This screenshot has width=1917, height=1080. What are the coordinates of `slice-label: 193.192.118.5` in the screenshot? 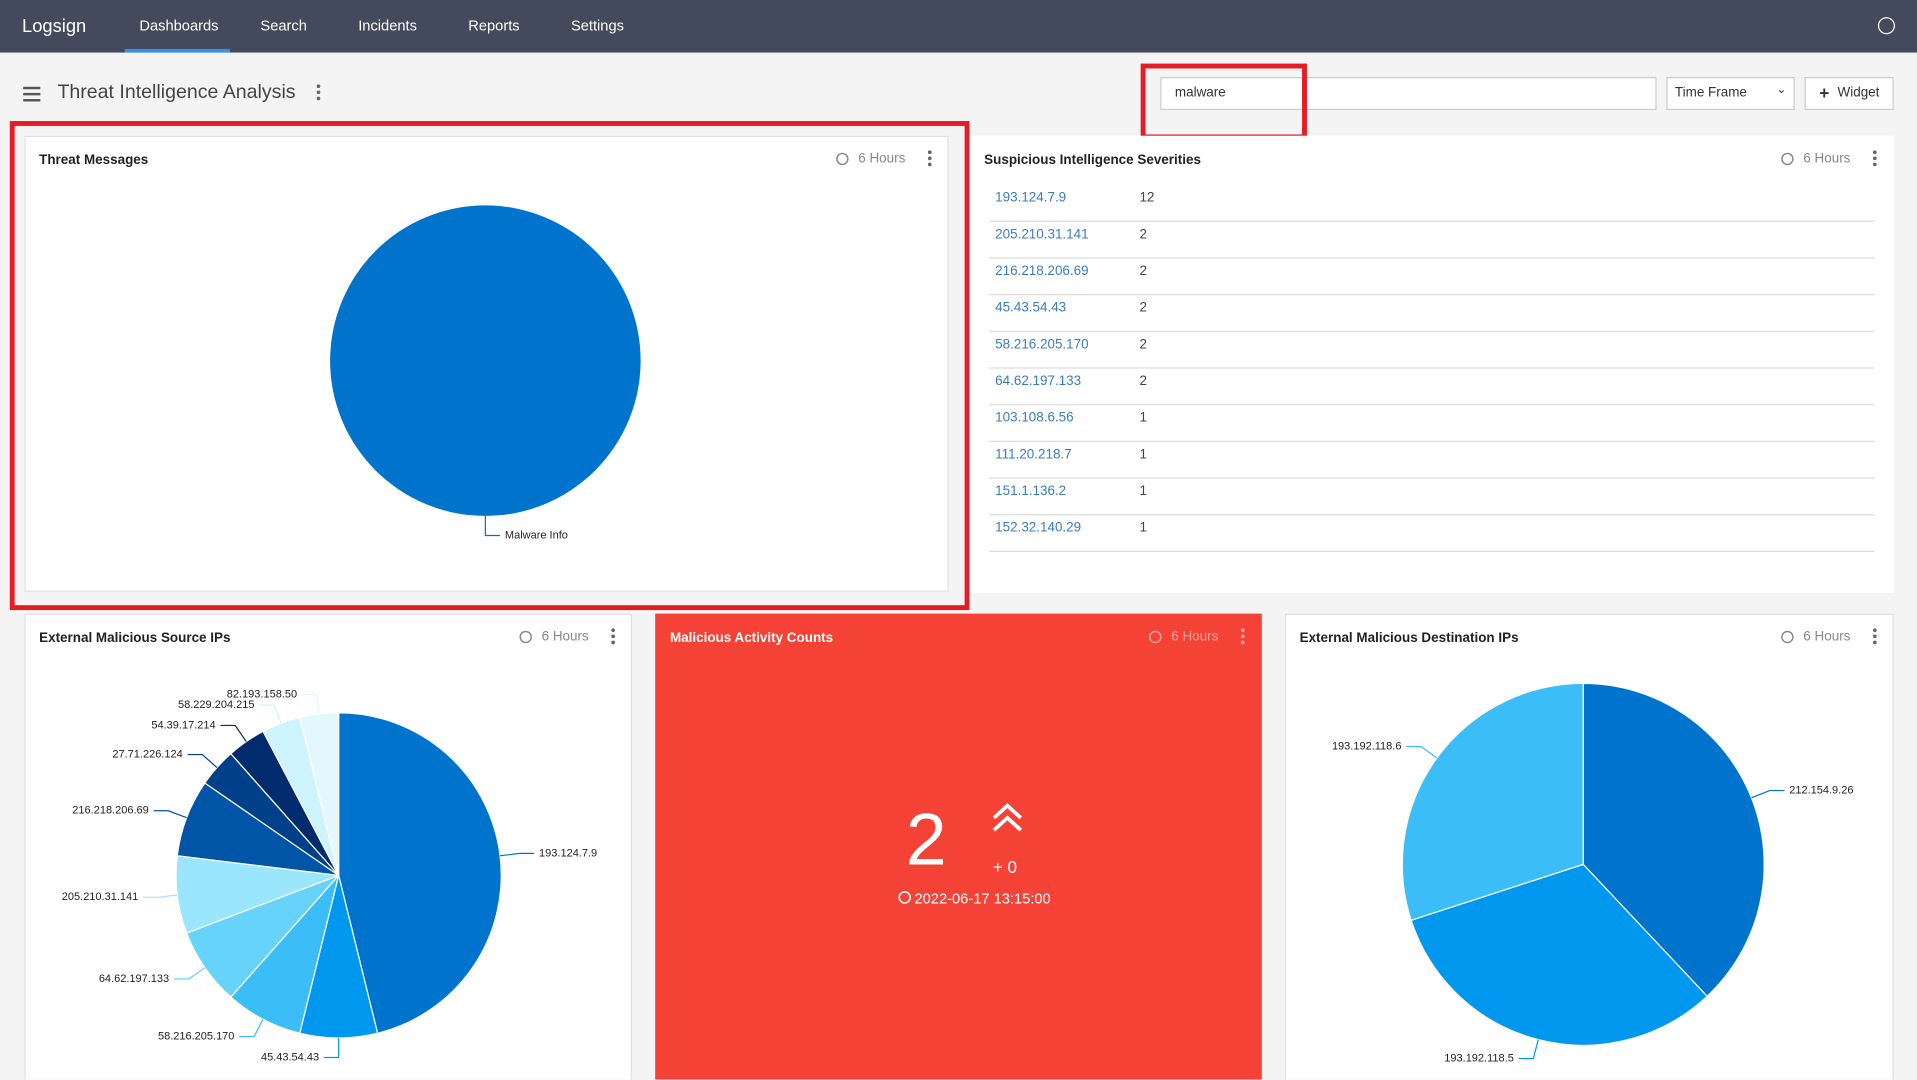 It's located at (1479, 1058).